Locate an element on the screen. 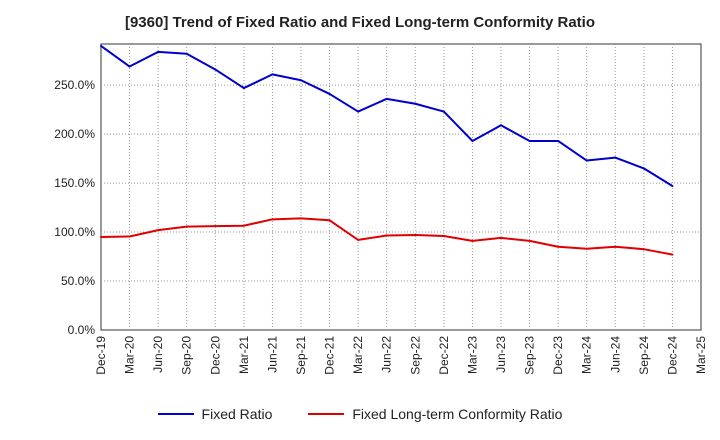 The height and width of the screenshot is (440, 720). x-tick-label: Sep-24 is located at coordinates (644, 355).